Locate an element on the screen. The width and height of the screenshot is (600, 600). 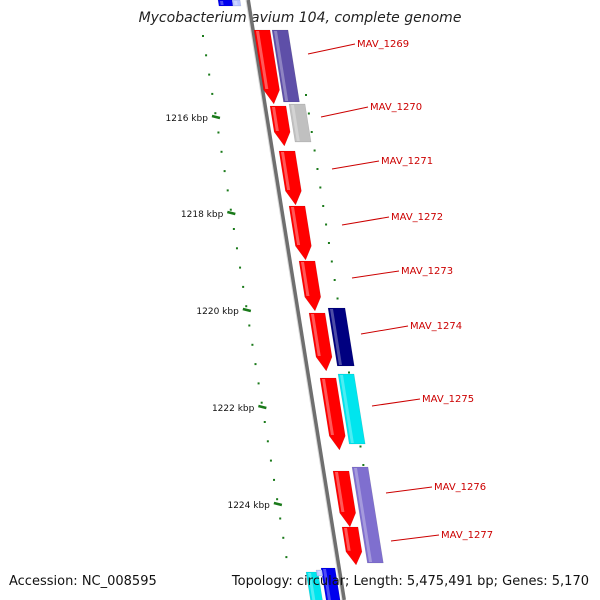
gene-label: MAV_1276 is located at coordinates (460, 487).